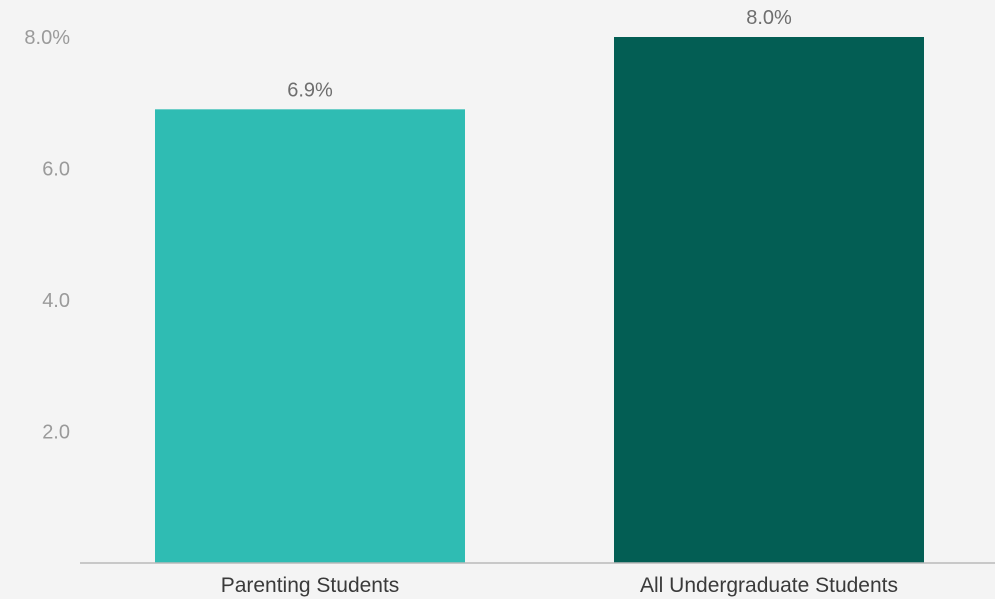  Describe the element at coordinates (56, 170) in the screenshot. I see `y-tick-label: 6.0` at that location.